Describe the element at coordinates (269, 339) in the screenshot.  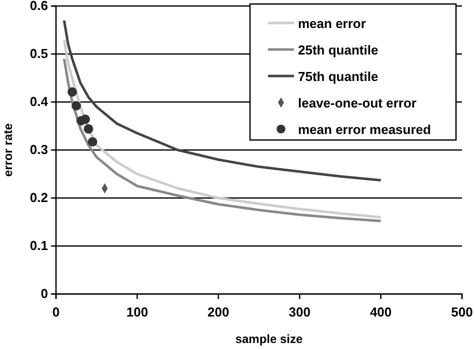
I see `x-axis-title: sample size` at that location.